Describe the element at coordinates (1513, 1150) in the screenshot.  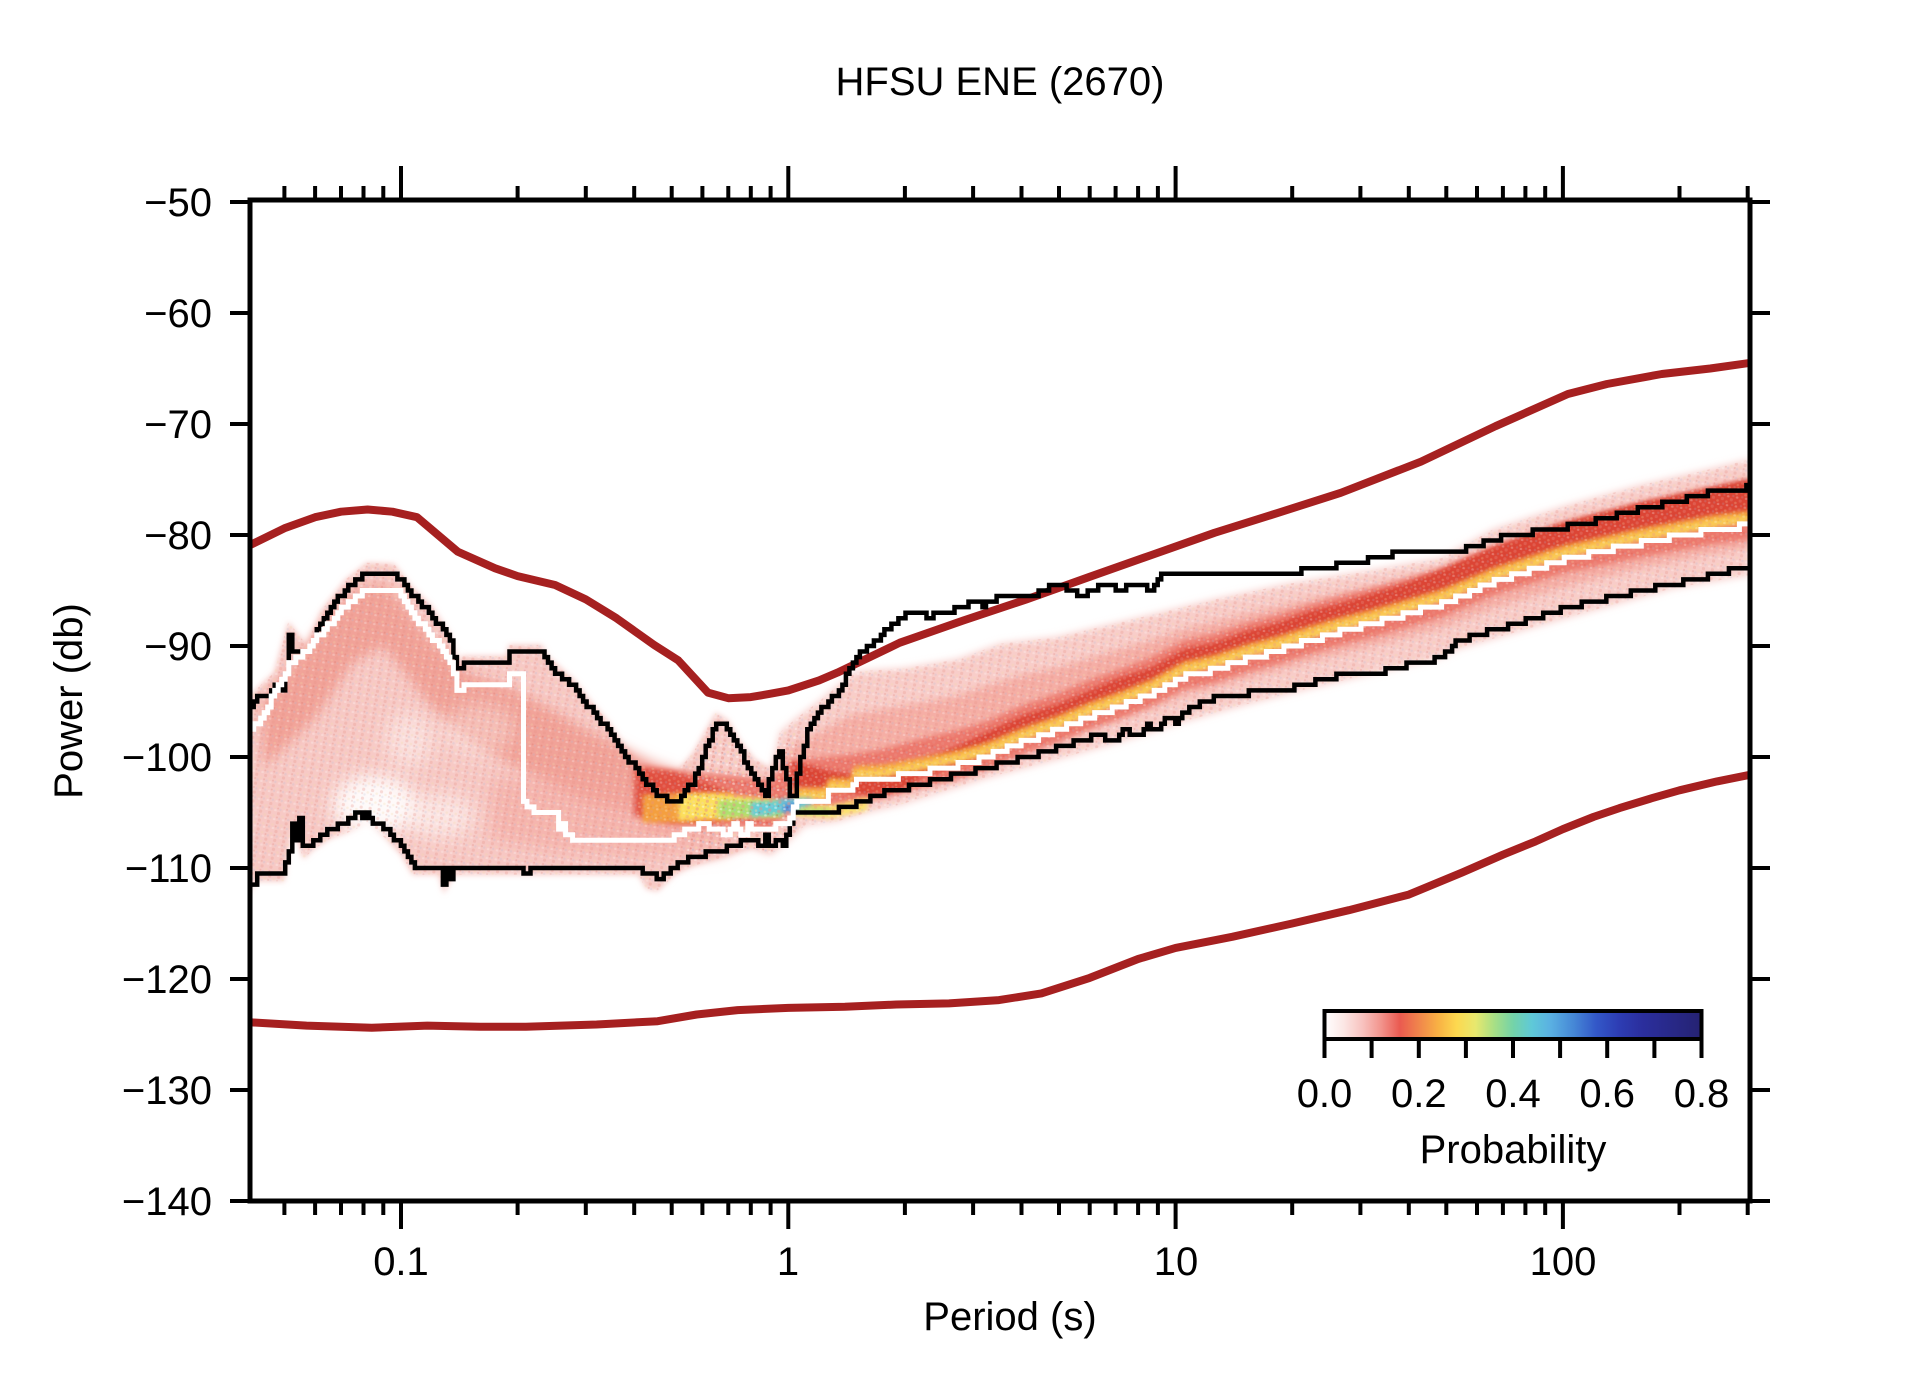
I see `svg-text: Probability` at that location.